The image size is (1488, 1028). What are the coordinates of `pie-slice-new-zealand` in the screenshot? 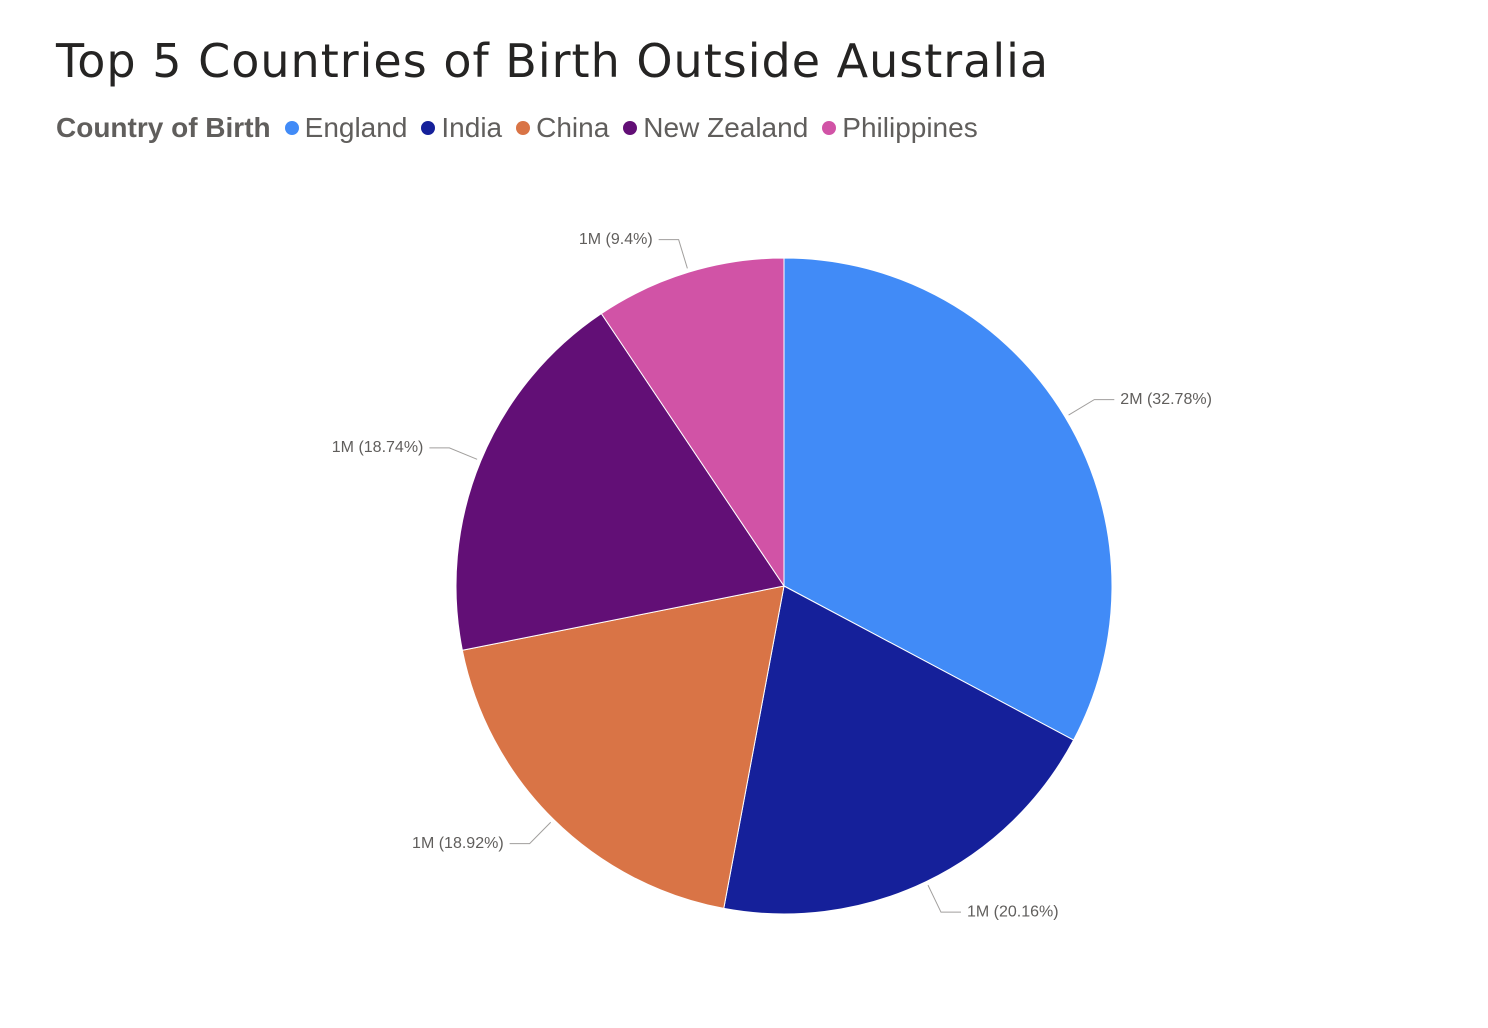 It's located at (620, 481).